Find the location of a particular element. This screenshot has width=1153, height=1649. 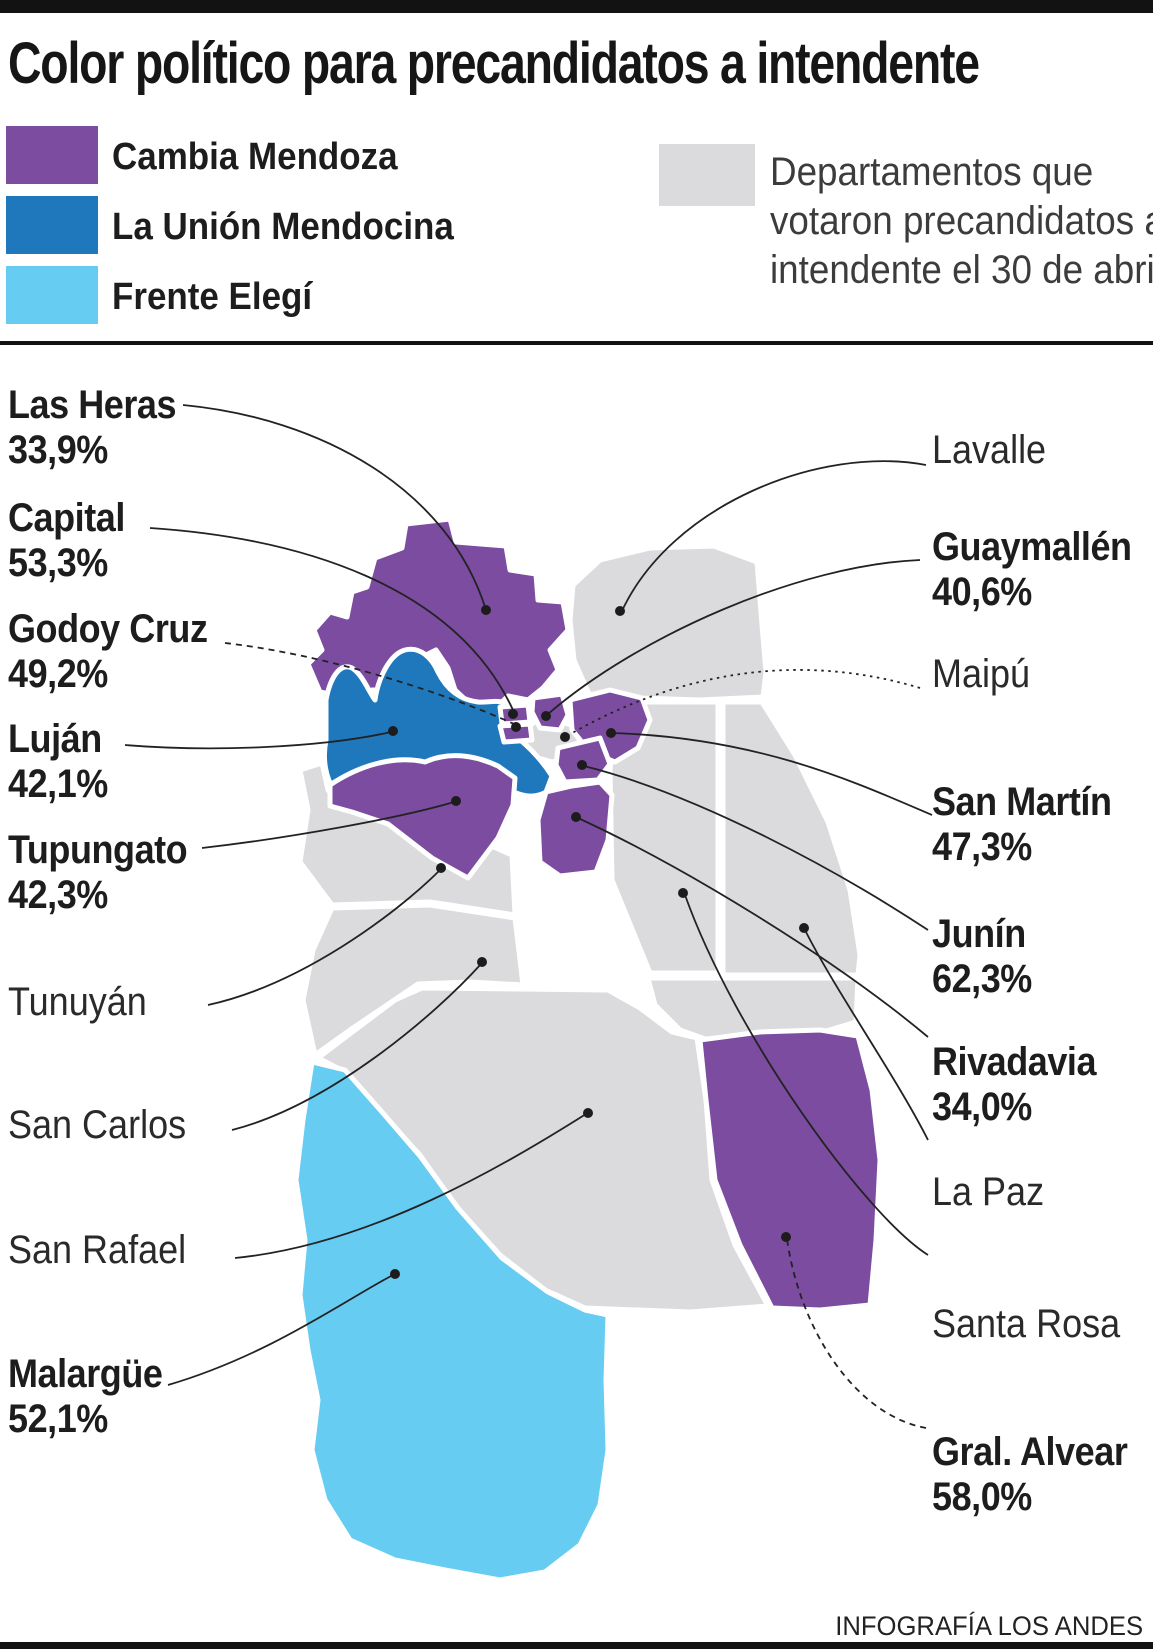

label-capital-name: Capital is located at coordinates (66, 518).